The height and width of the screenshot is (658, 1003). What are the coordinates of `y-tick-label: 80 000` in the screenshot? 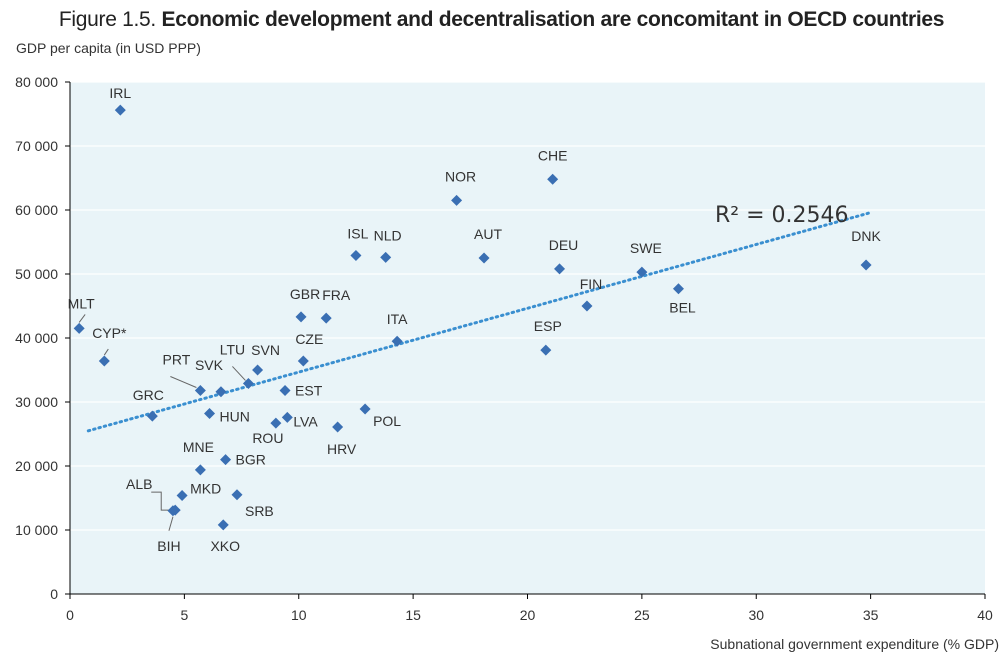 It's located at (36, 82).